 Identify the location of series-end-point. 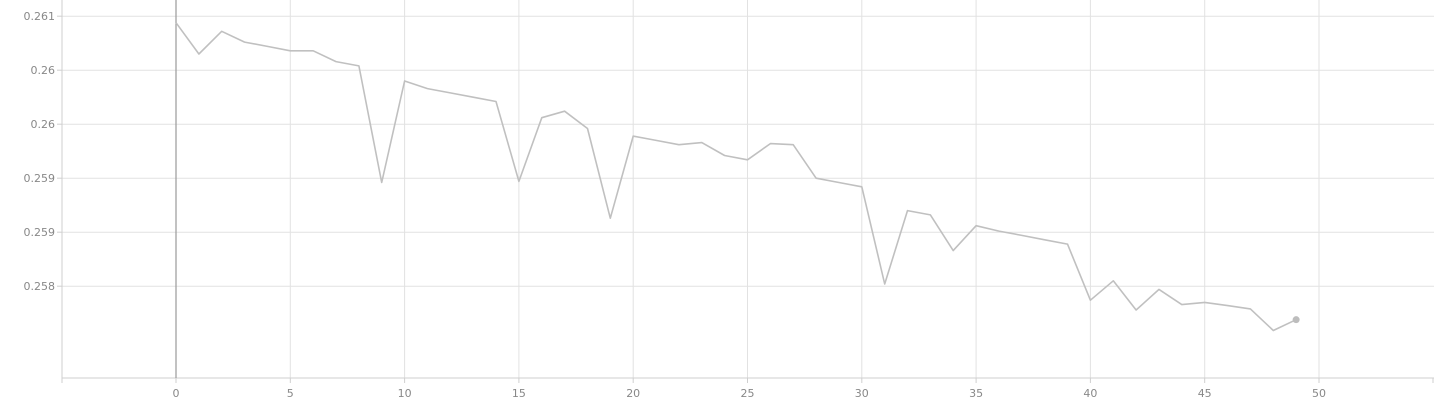
(1296, 320).